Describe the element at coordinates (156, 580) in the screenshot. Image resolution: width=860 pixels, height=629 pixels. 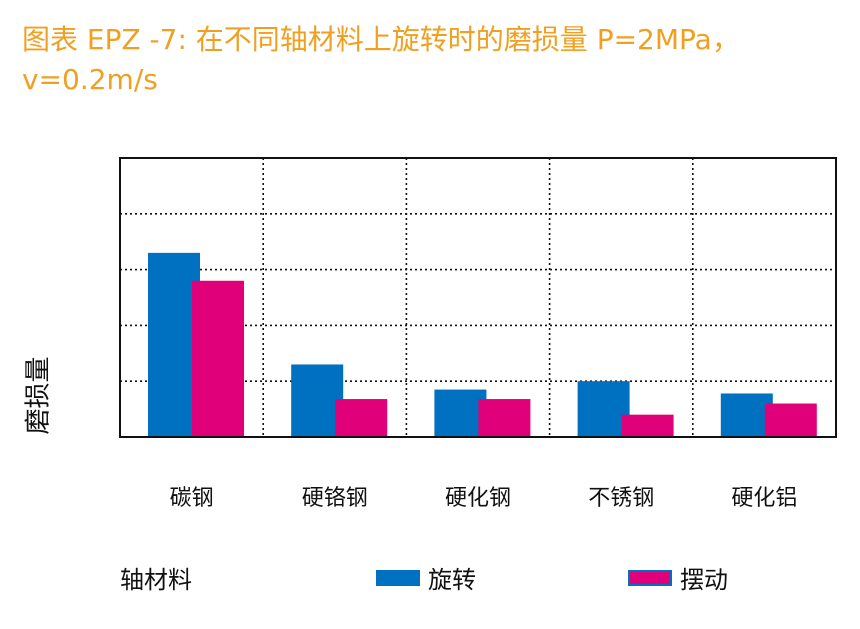
I see `x-axis-label: 轴材料` at that location.